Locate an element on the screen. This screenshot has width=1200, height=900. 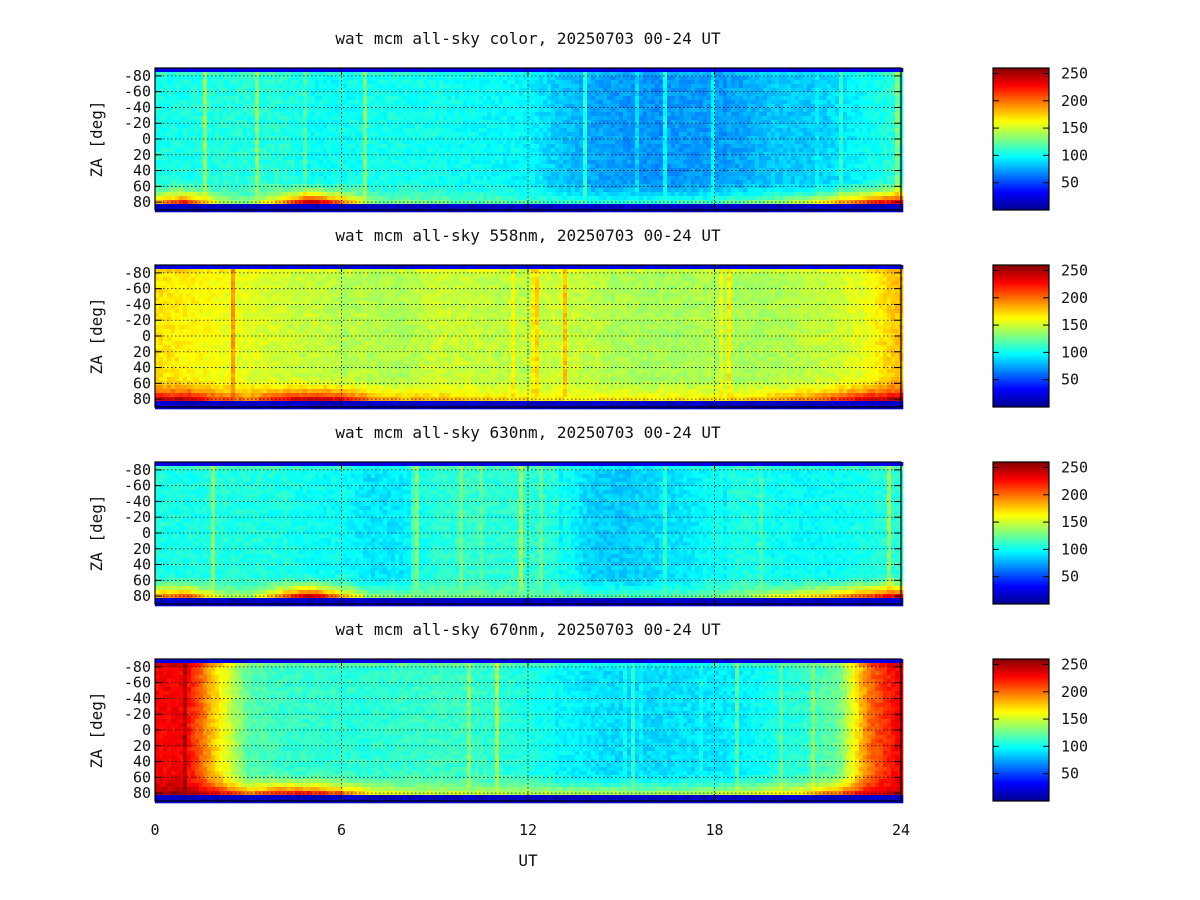
x-tick-label: 6 is located at coordinates (341, 830).